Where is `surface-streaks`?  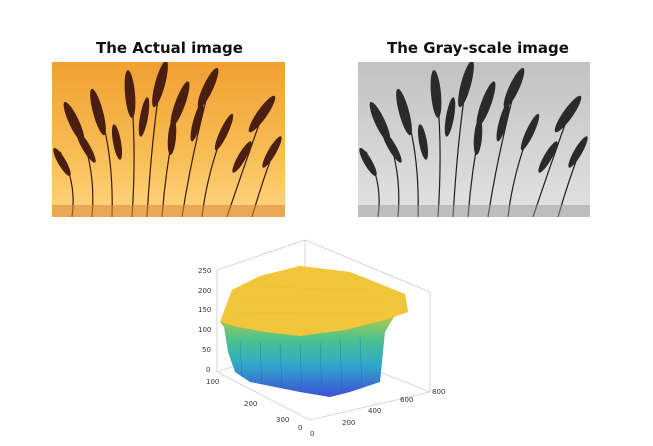 surface-streaks is located at coordinates (301, 365).